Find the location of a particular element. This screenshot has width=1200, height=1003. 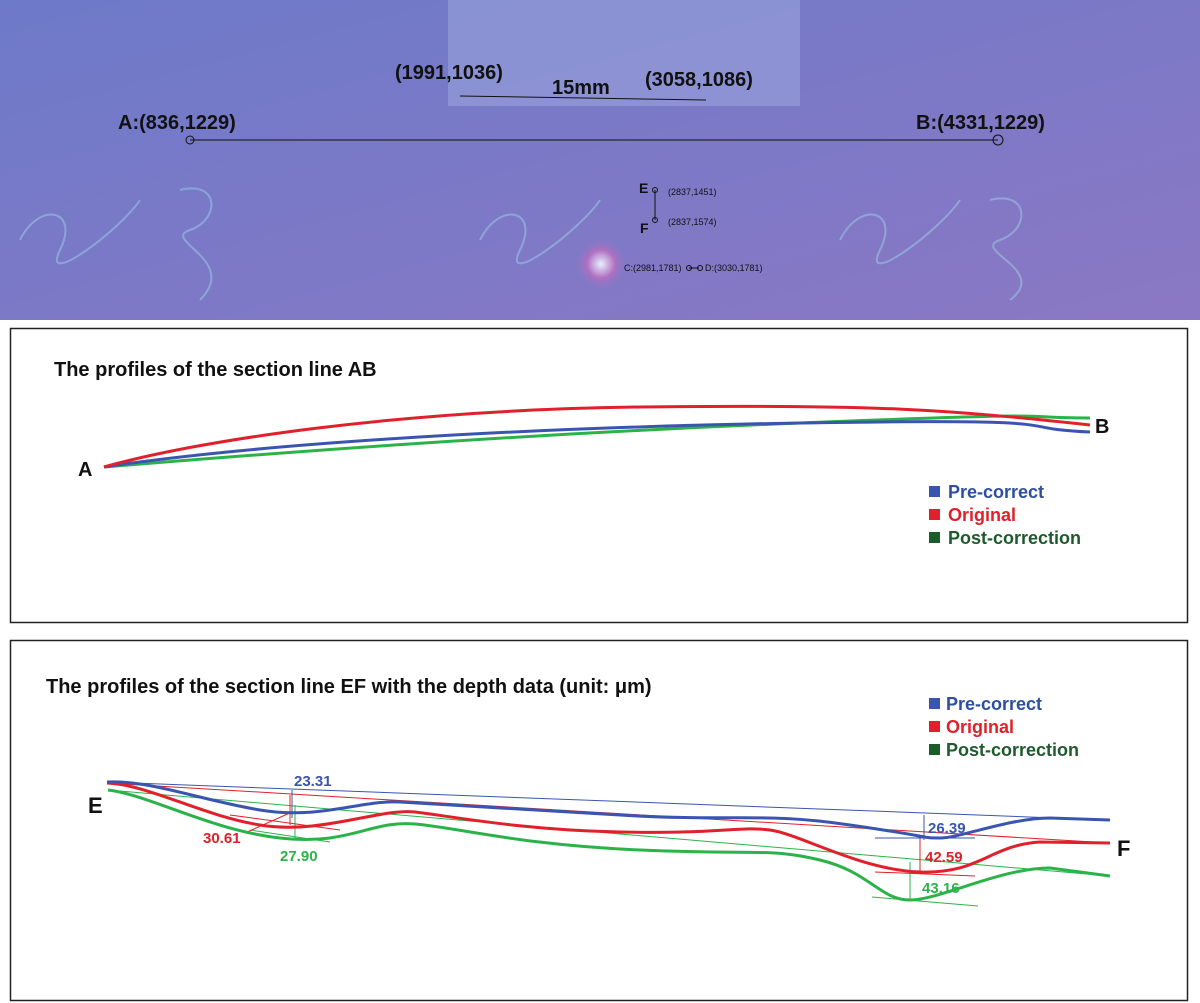

ruler is located at coordinates (624, 53).